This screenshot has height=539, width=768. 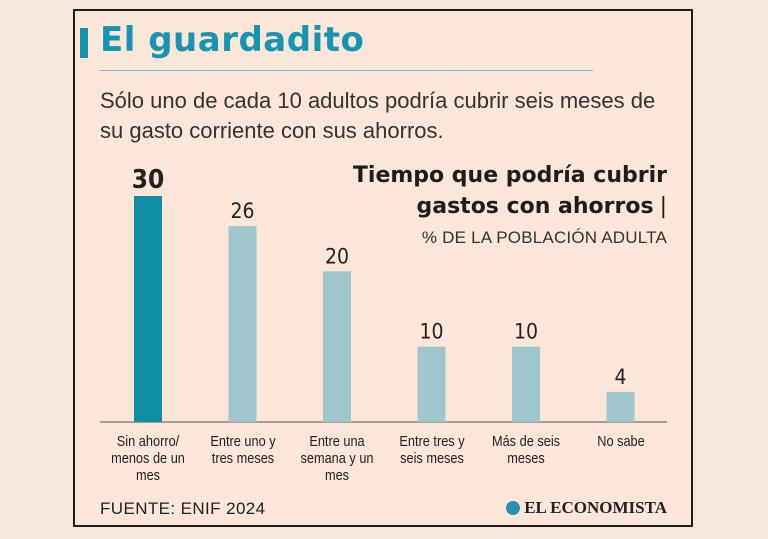 What do you see at coordinates (337, 459) in the screenshot?
I see `category-label: Entre una semana y un mes` at bounding box center [337, 459].